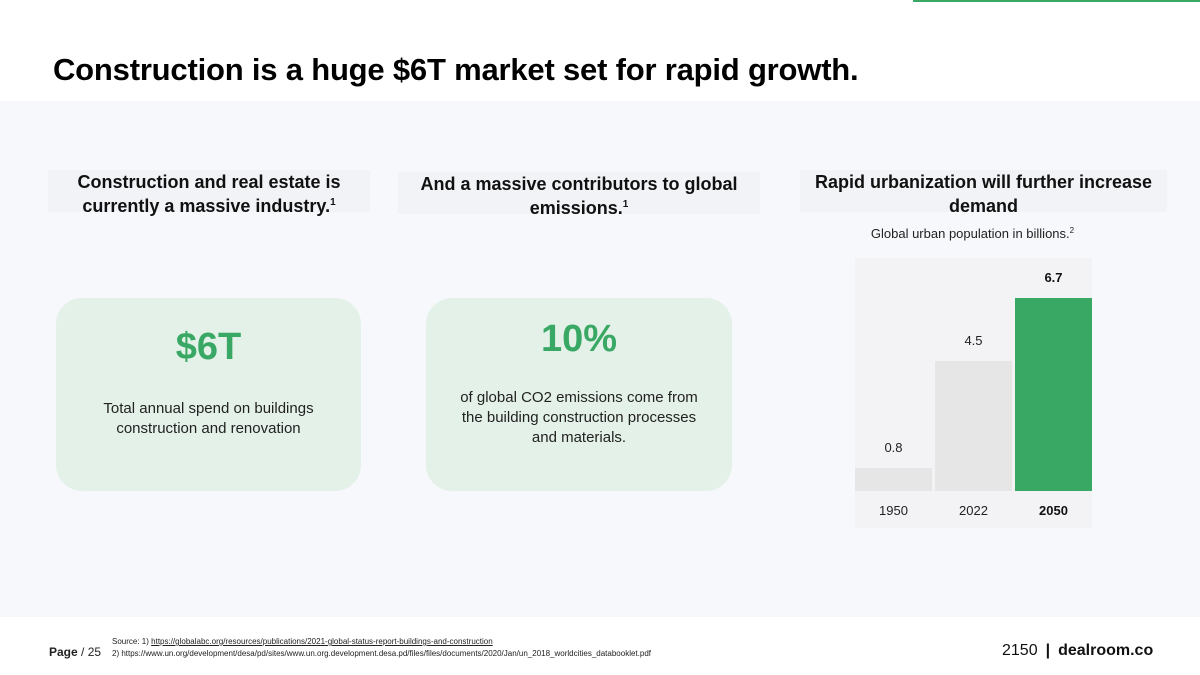 Image resolution: width=1200 pixels, height=675 pixels. I want to click on stat-value: $6T, so click(208, 347).